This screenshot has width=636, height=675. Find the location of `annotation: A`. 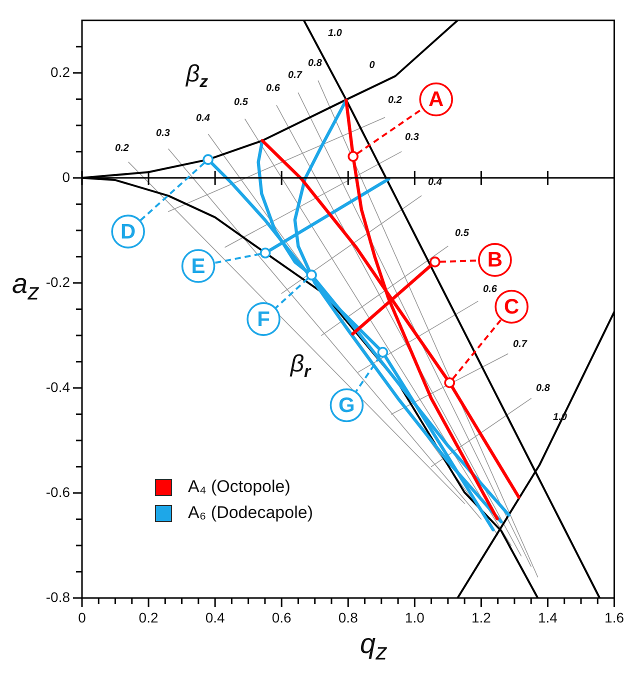

annotation: A is located at coordinates (436, 100).